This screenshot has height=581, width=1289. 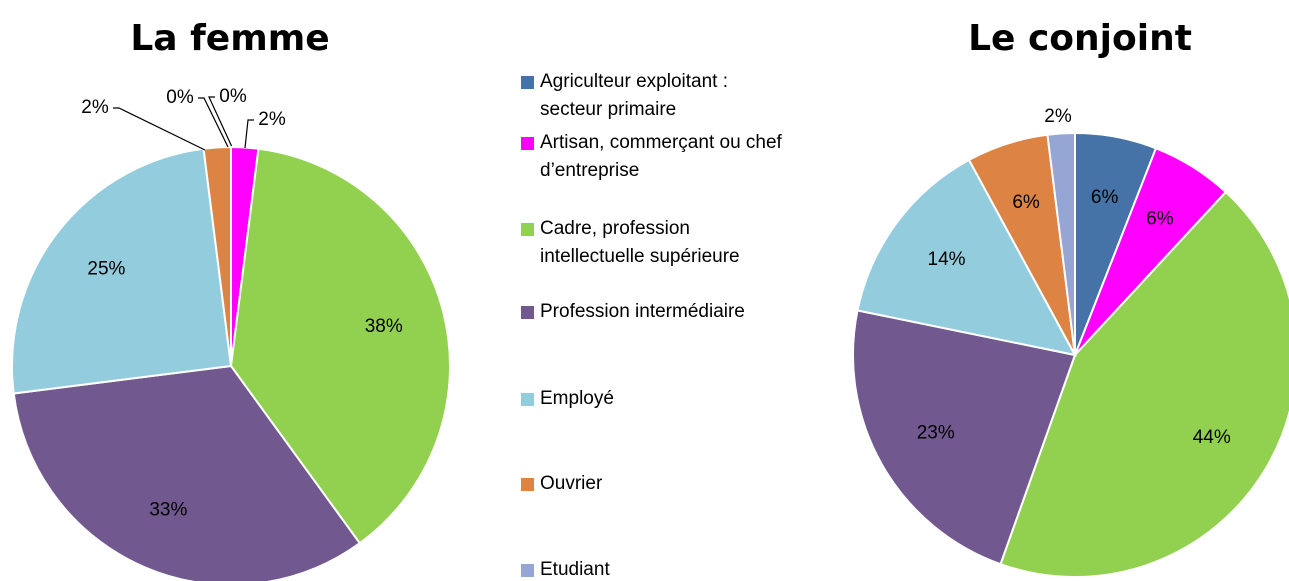 I want to click on legend-label: Employé, so click(x=577, y=398).